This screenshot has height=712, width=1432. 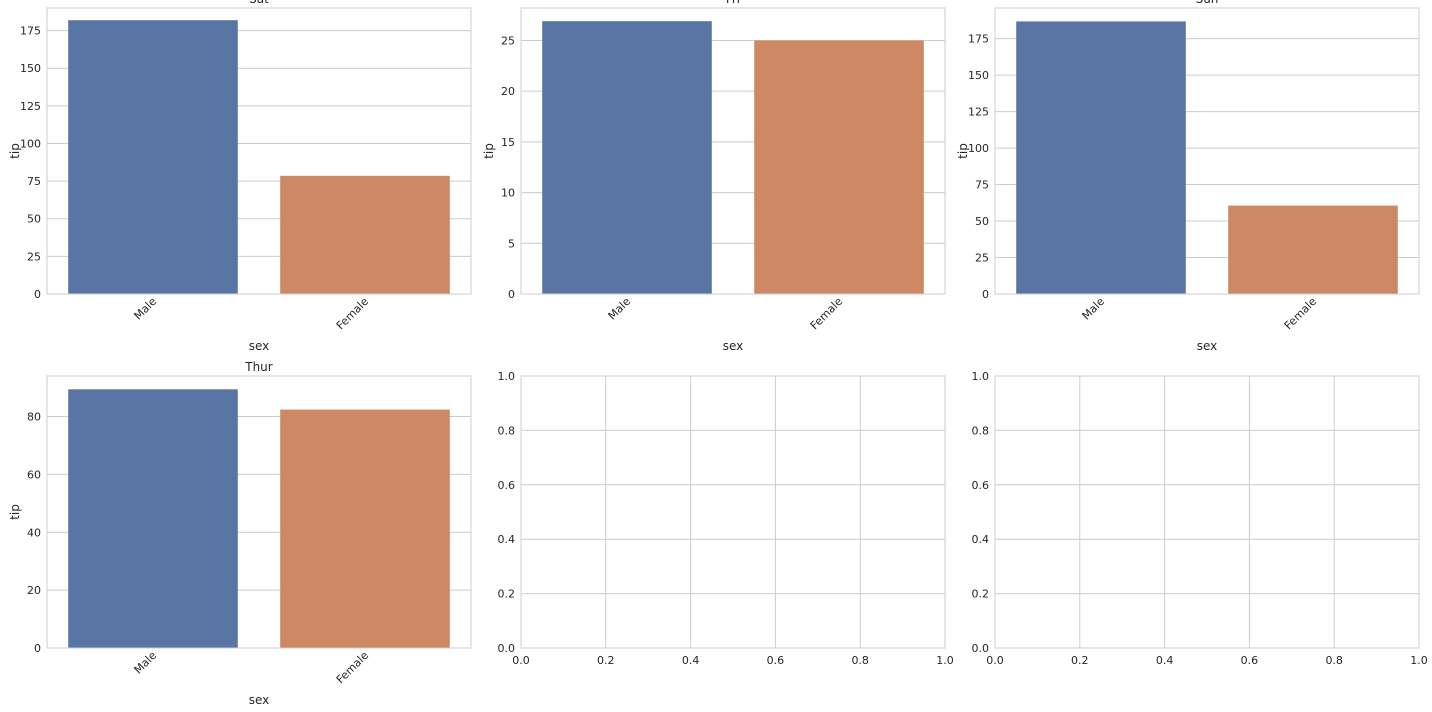 I want to click on subplot-6: 0.0 0.2 0.4 0.6 0.8 1.0 0.0 0.2 0.4 0.6 0.8 1.0, so click(x=1200, y=518).